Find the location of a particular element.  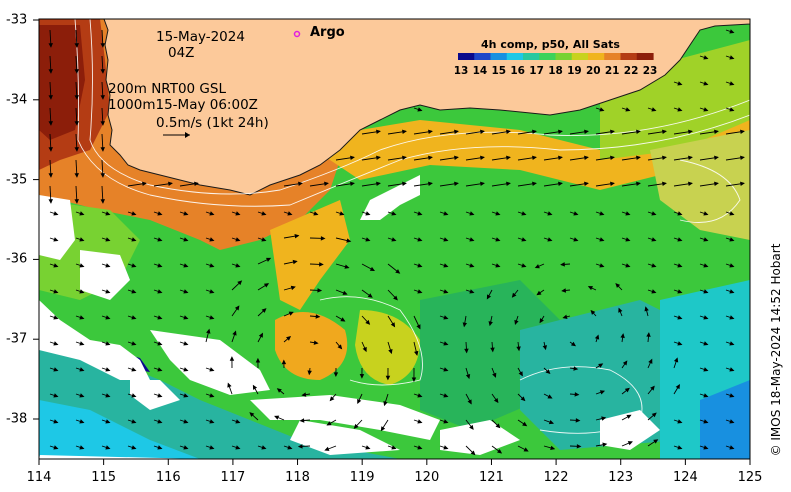

argo-marker is located at coordinates (297, 34).